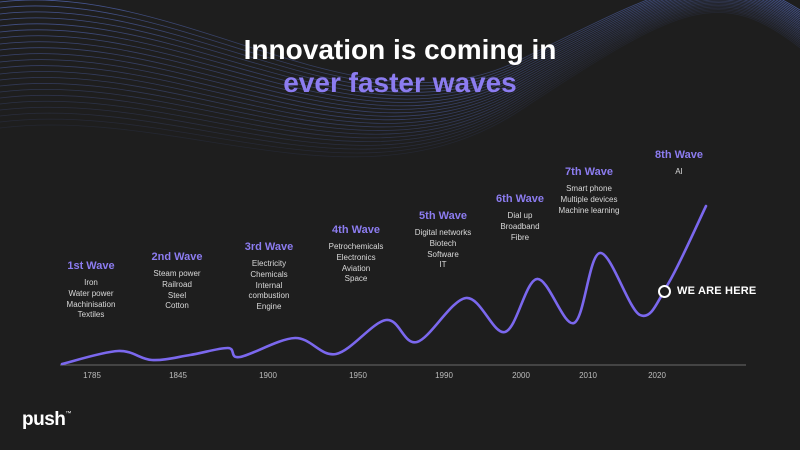  Describe the element at coordinates (588, 375) in the screenshot. I see `x-tick-label: 2010` at that location.